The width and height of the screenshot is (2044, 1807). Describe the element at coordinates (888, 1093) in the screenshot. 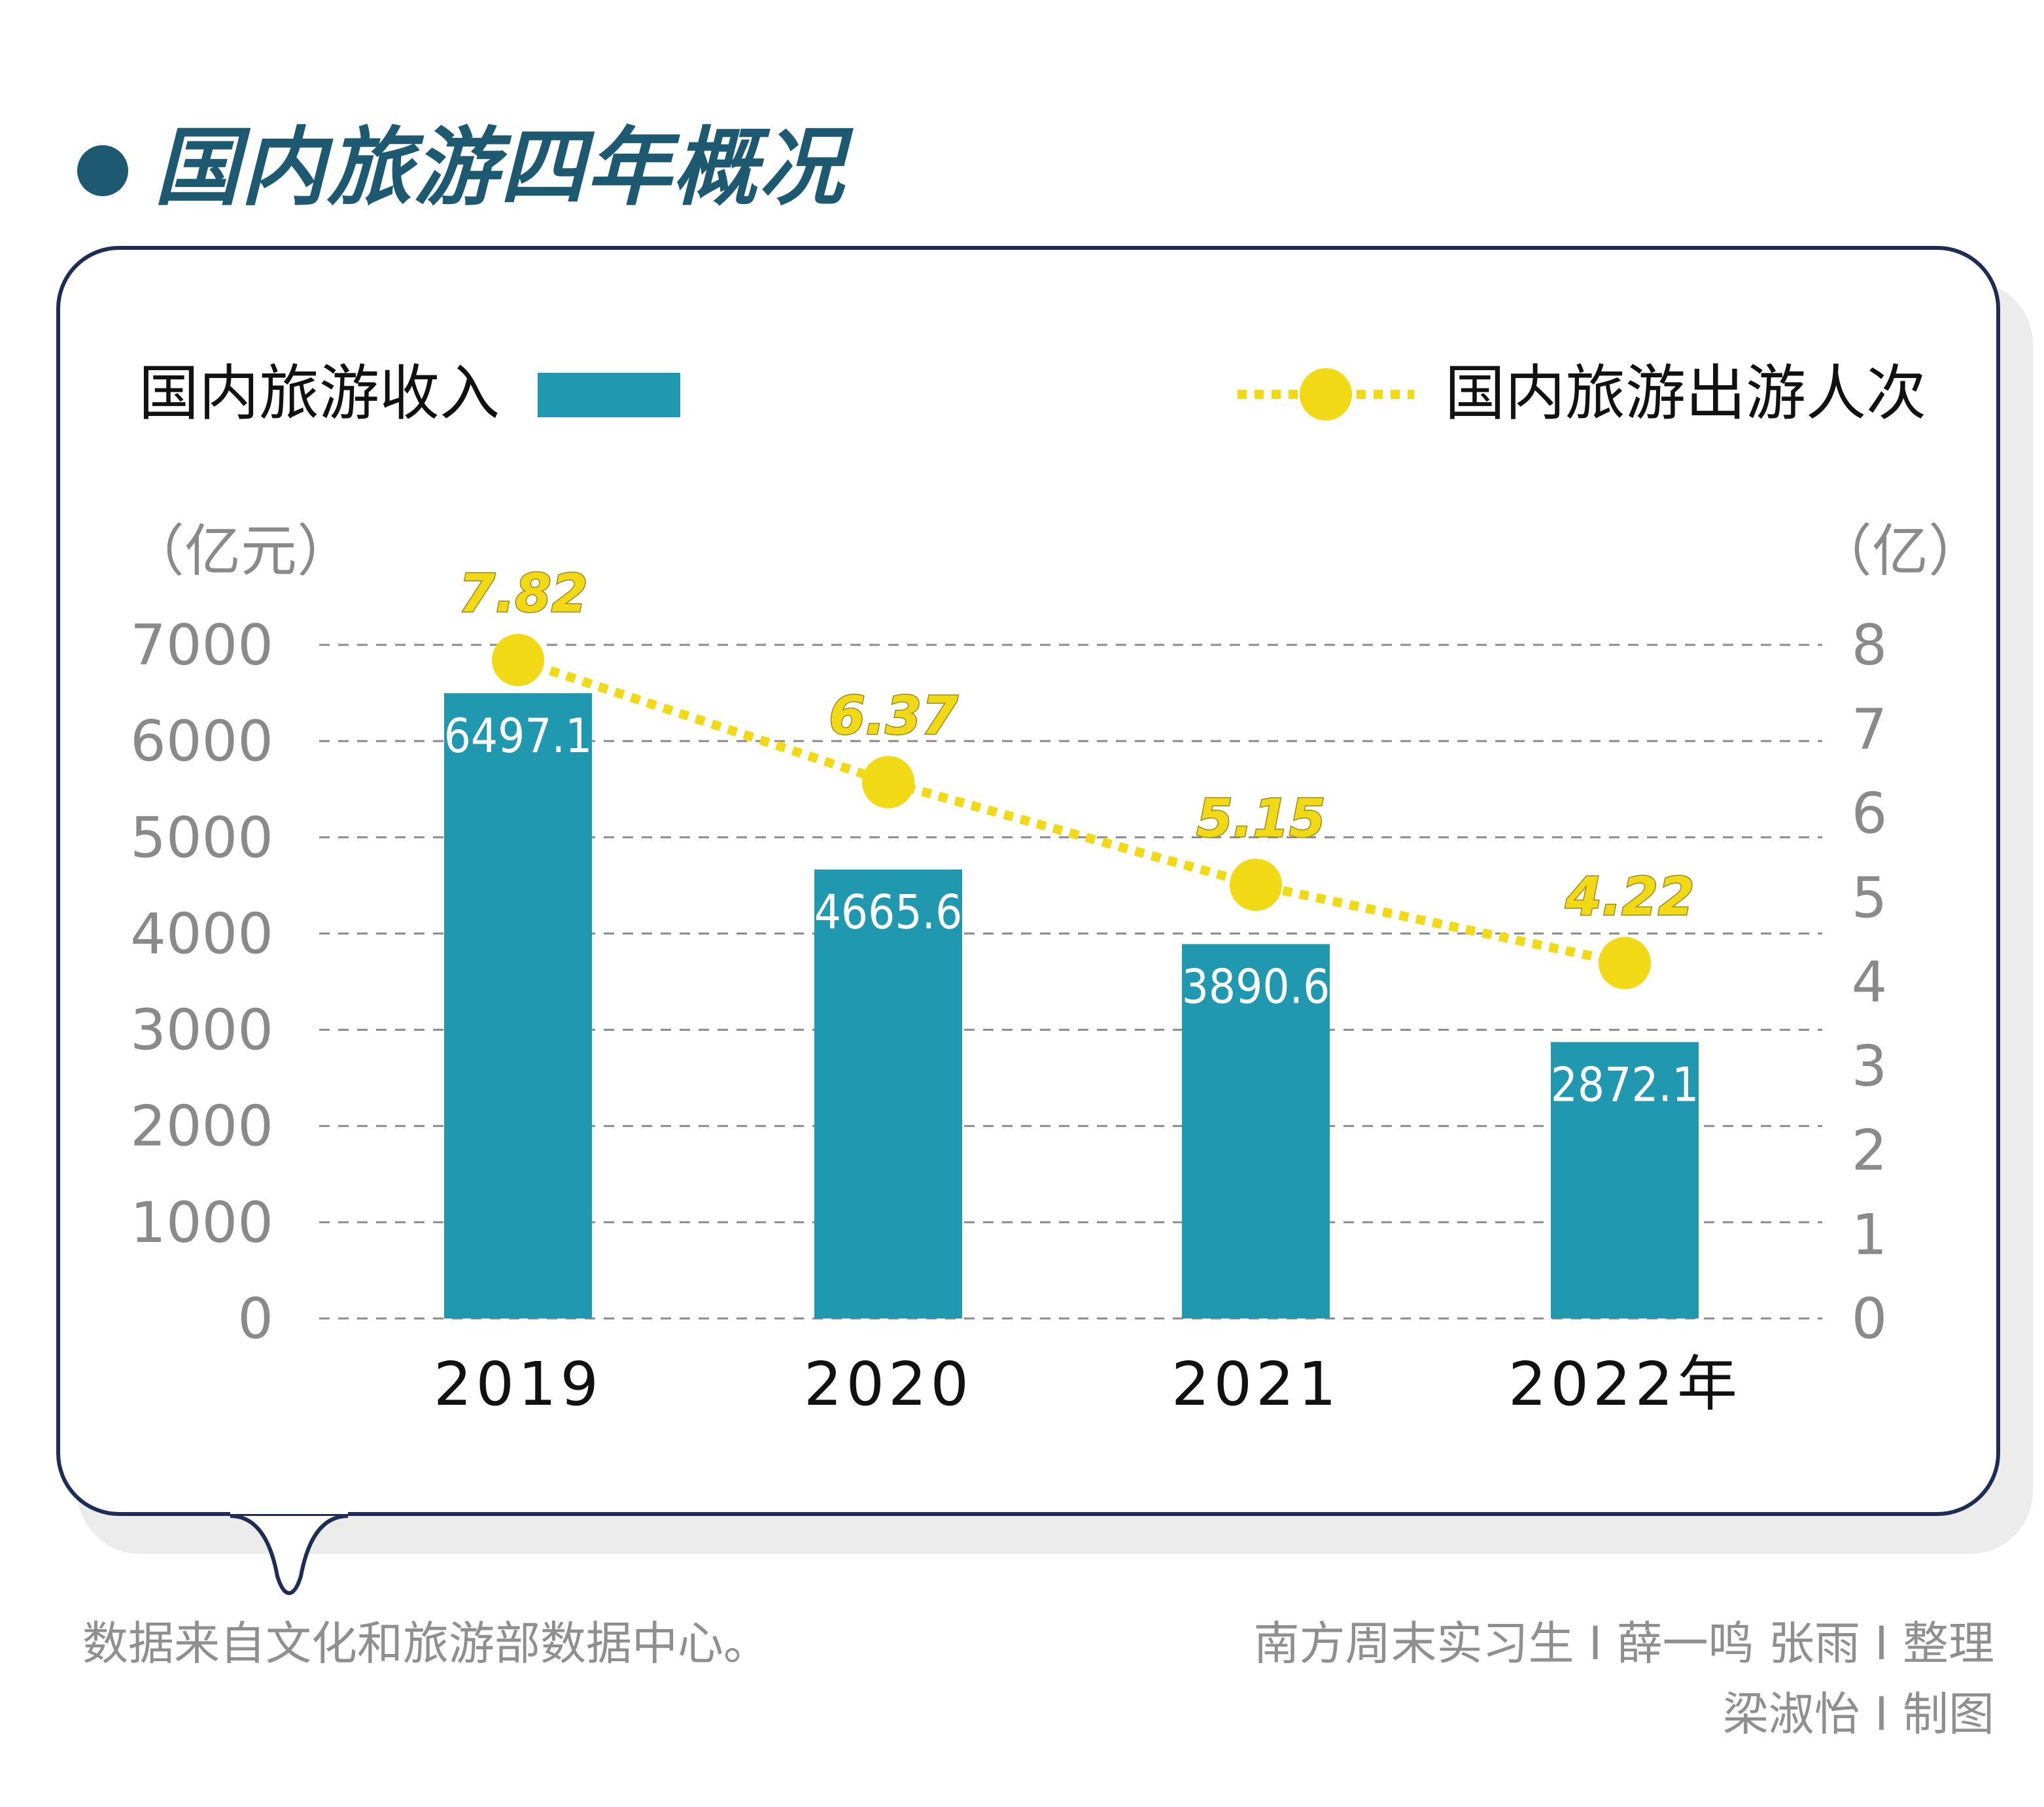

I see `bar-2020` at that location.